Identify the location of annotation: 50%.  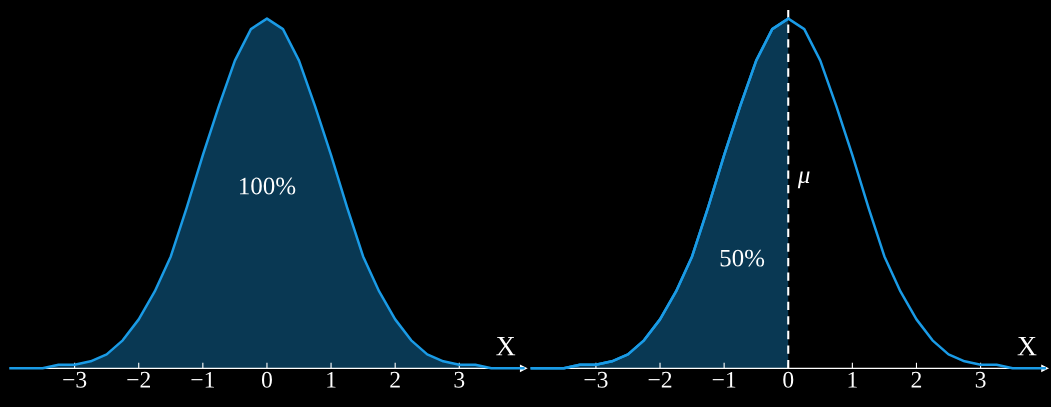
(742, 258).